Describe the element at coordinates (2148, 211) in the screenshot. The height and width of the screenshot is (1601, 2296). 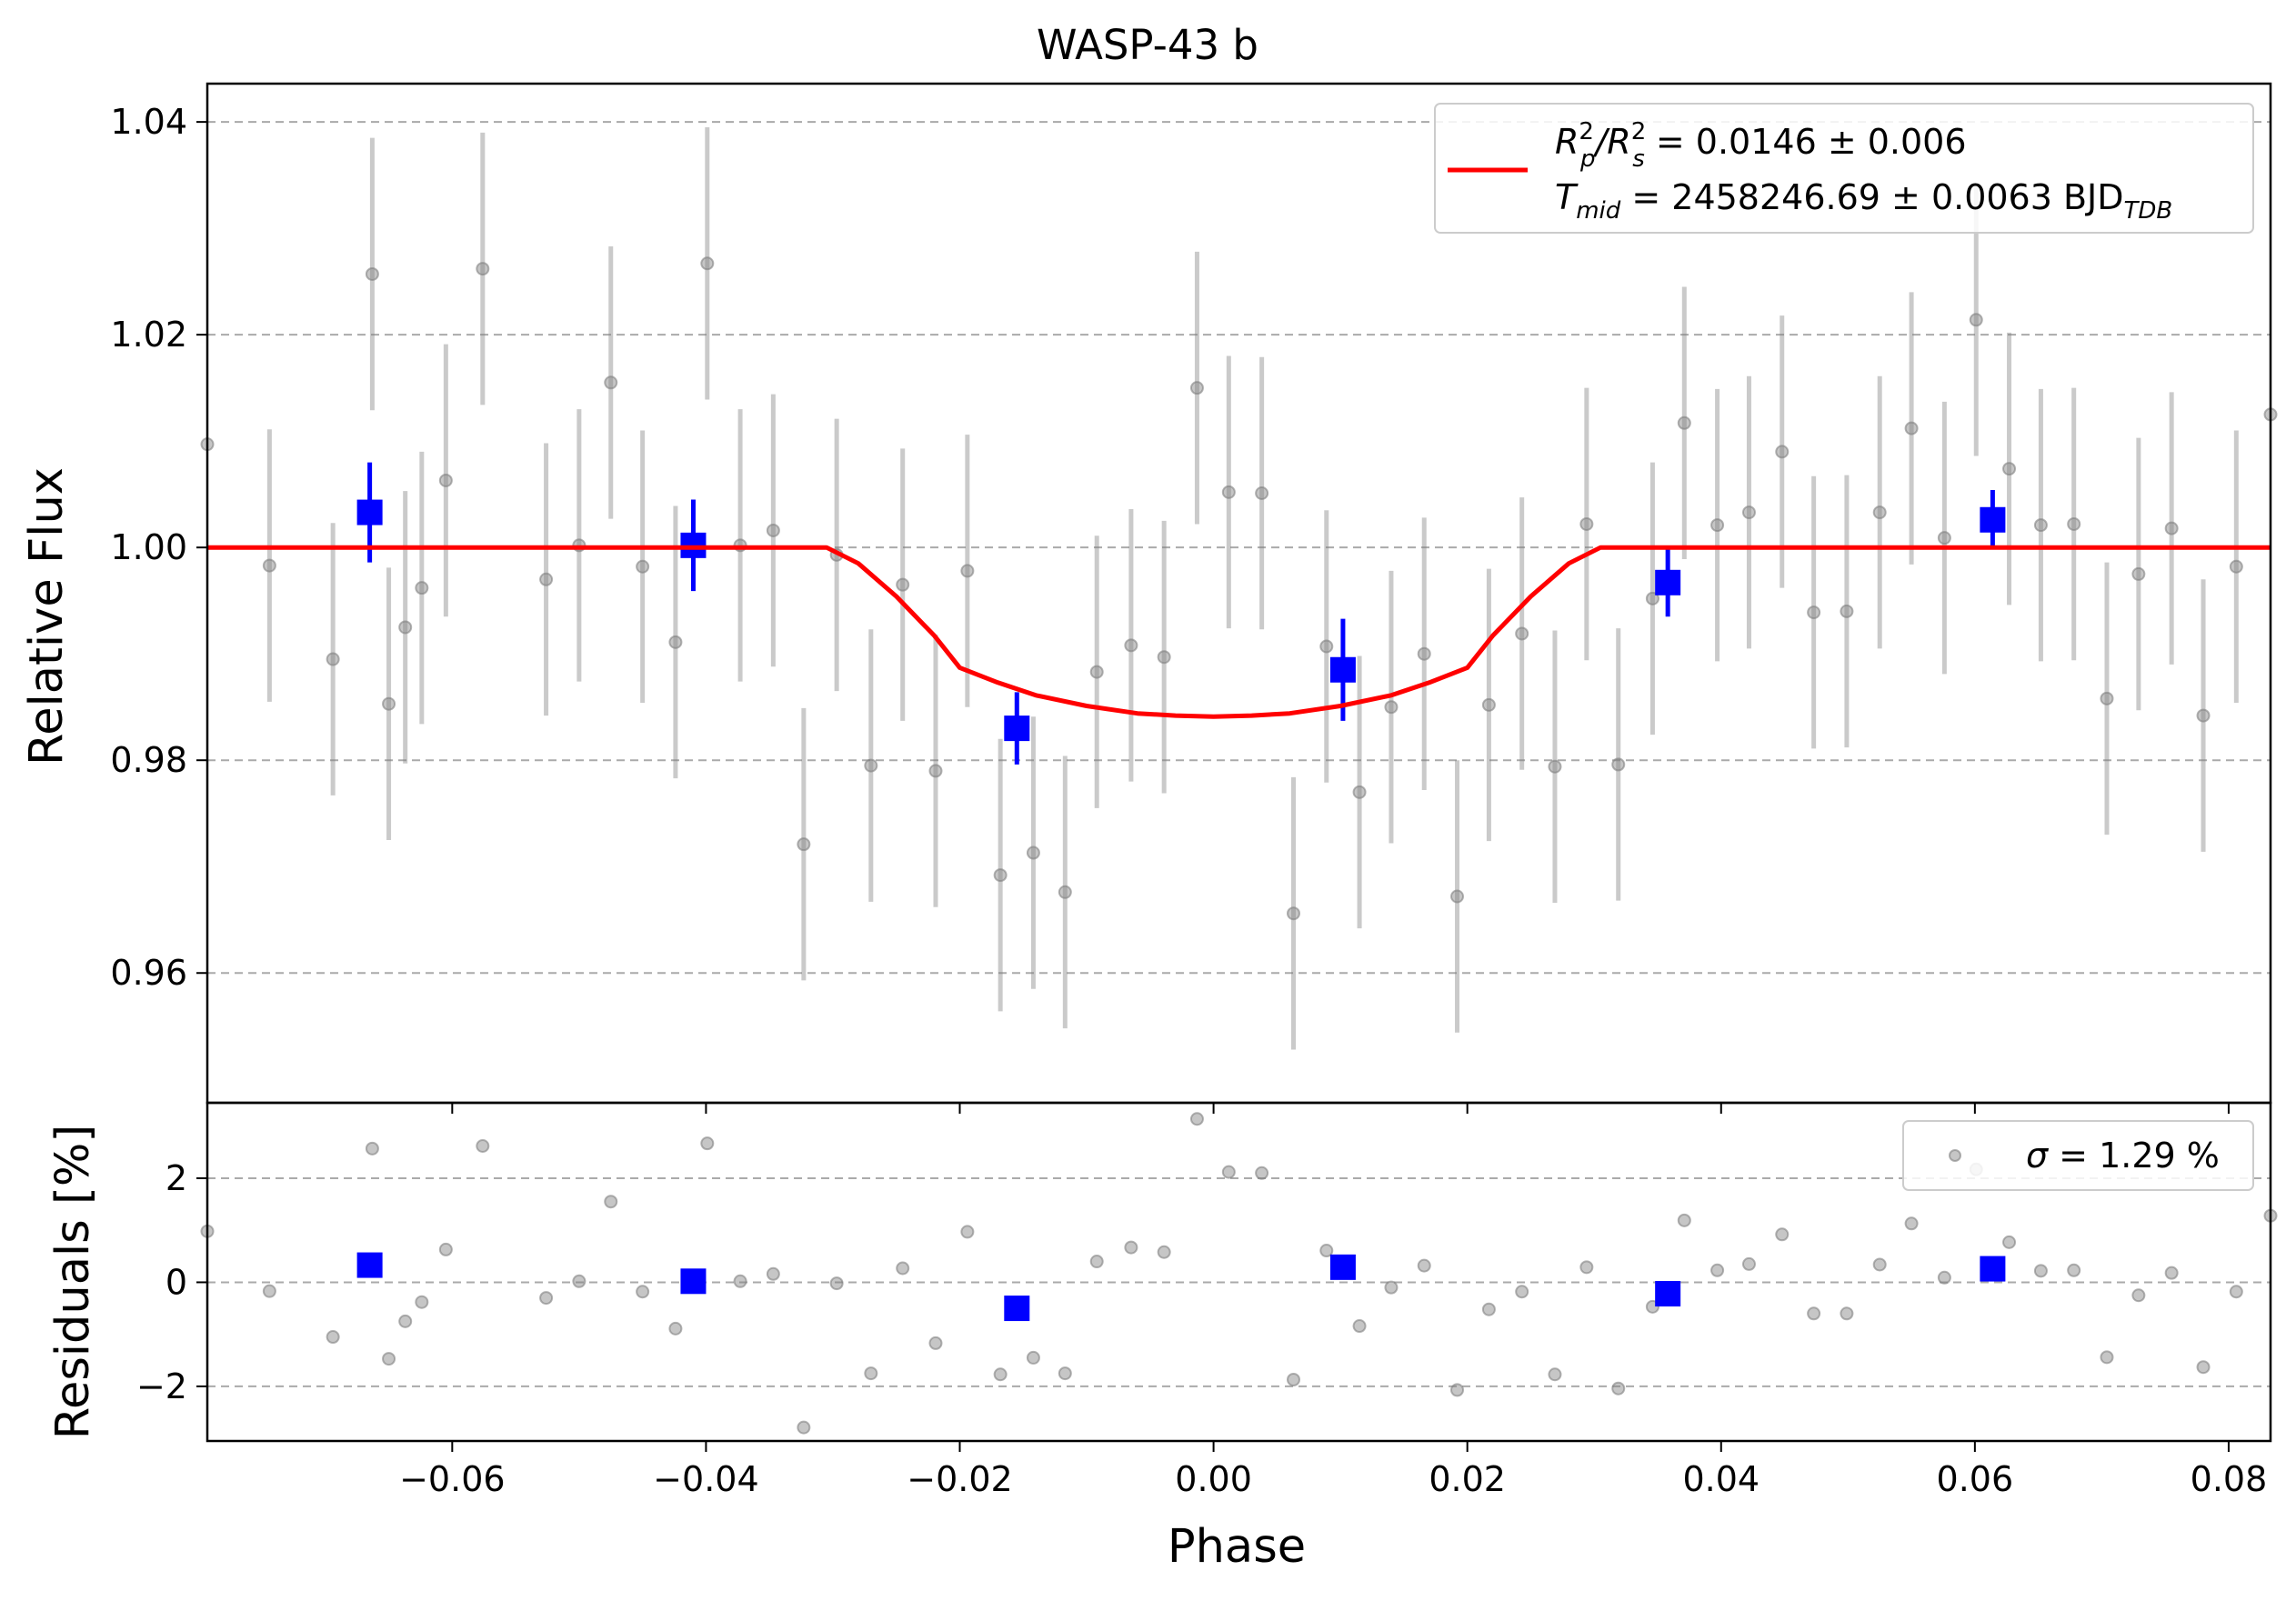
I see `legend-tdb-sub: TDB` at that location.